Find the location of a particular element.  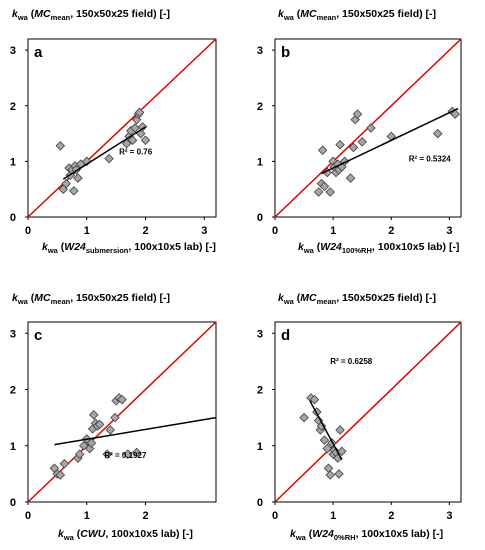

panel-letter: b is located at coordinates (285, 52).